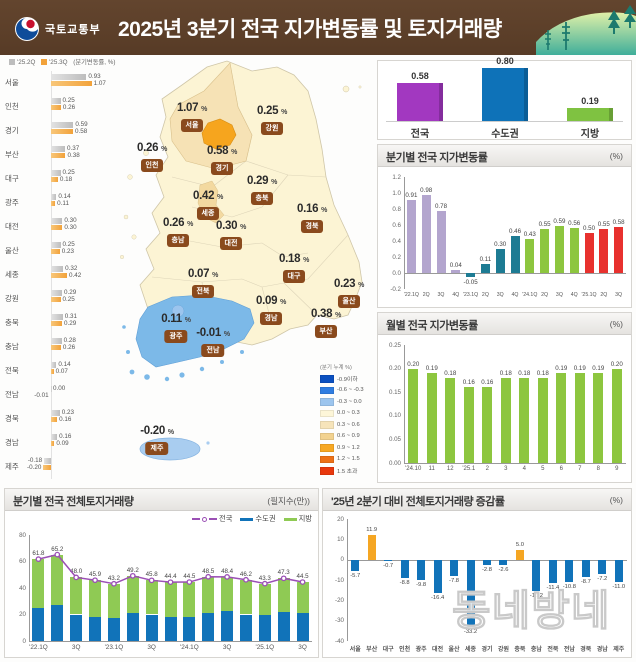 The width and height of the screenshot is (636, 662). Describe the element at coordinates (616, 156) in the screenshot. I see `quarterly-panel-unit: (%)` at that location.